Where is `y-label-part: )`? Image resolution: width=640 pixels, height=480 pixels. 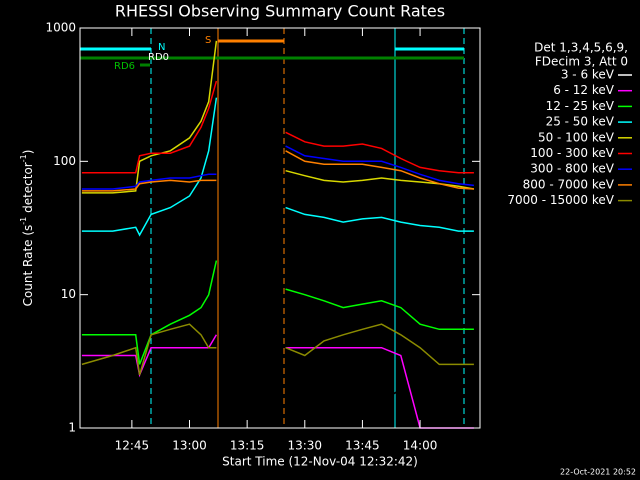 y-label-part: ) is located at coordinates (28, 152).